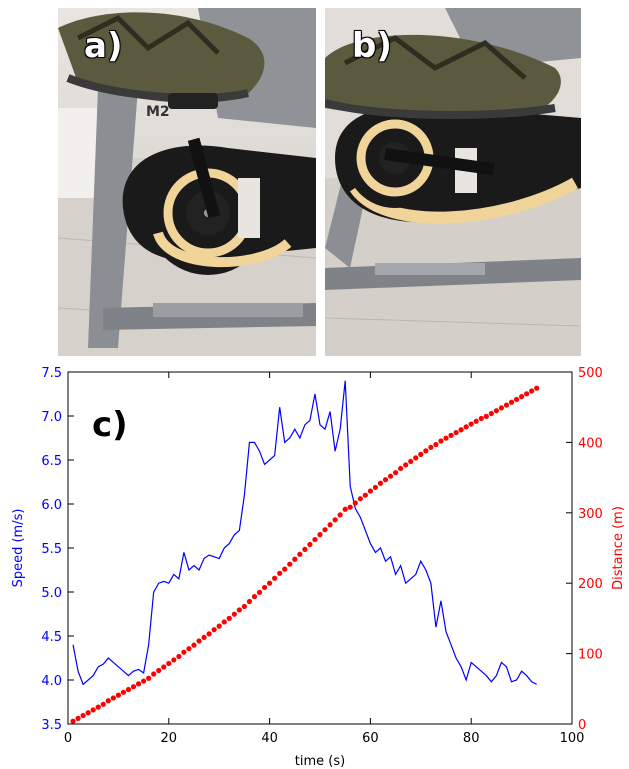 The width and height of the screenshot is (629, 769). I want to click on x-tick-label: 100, so click(572, 738).